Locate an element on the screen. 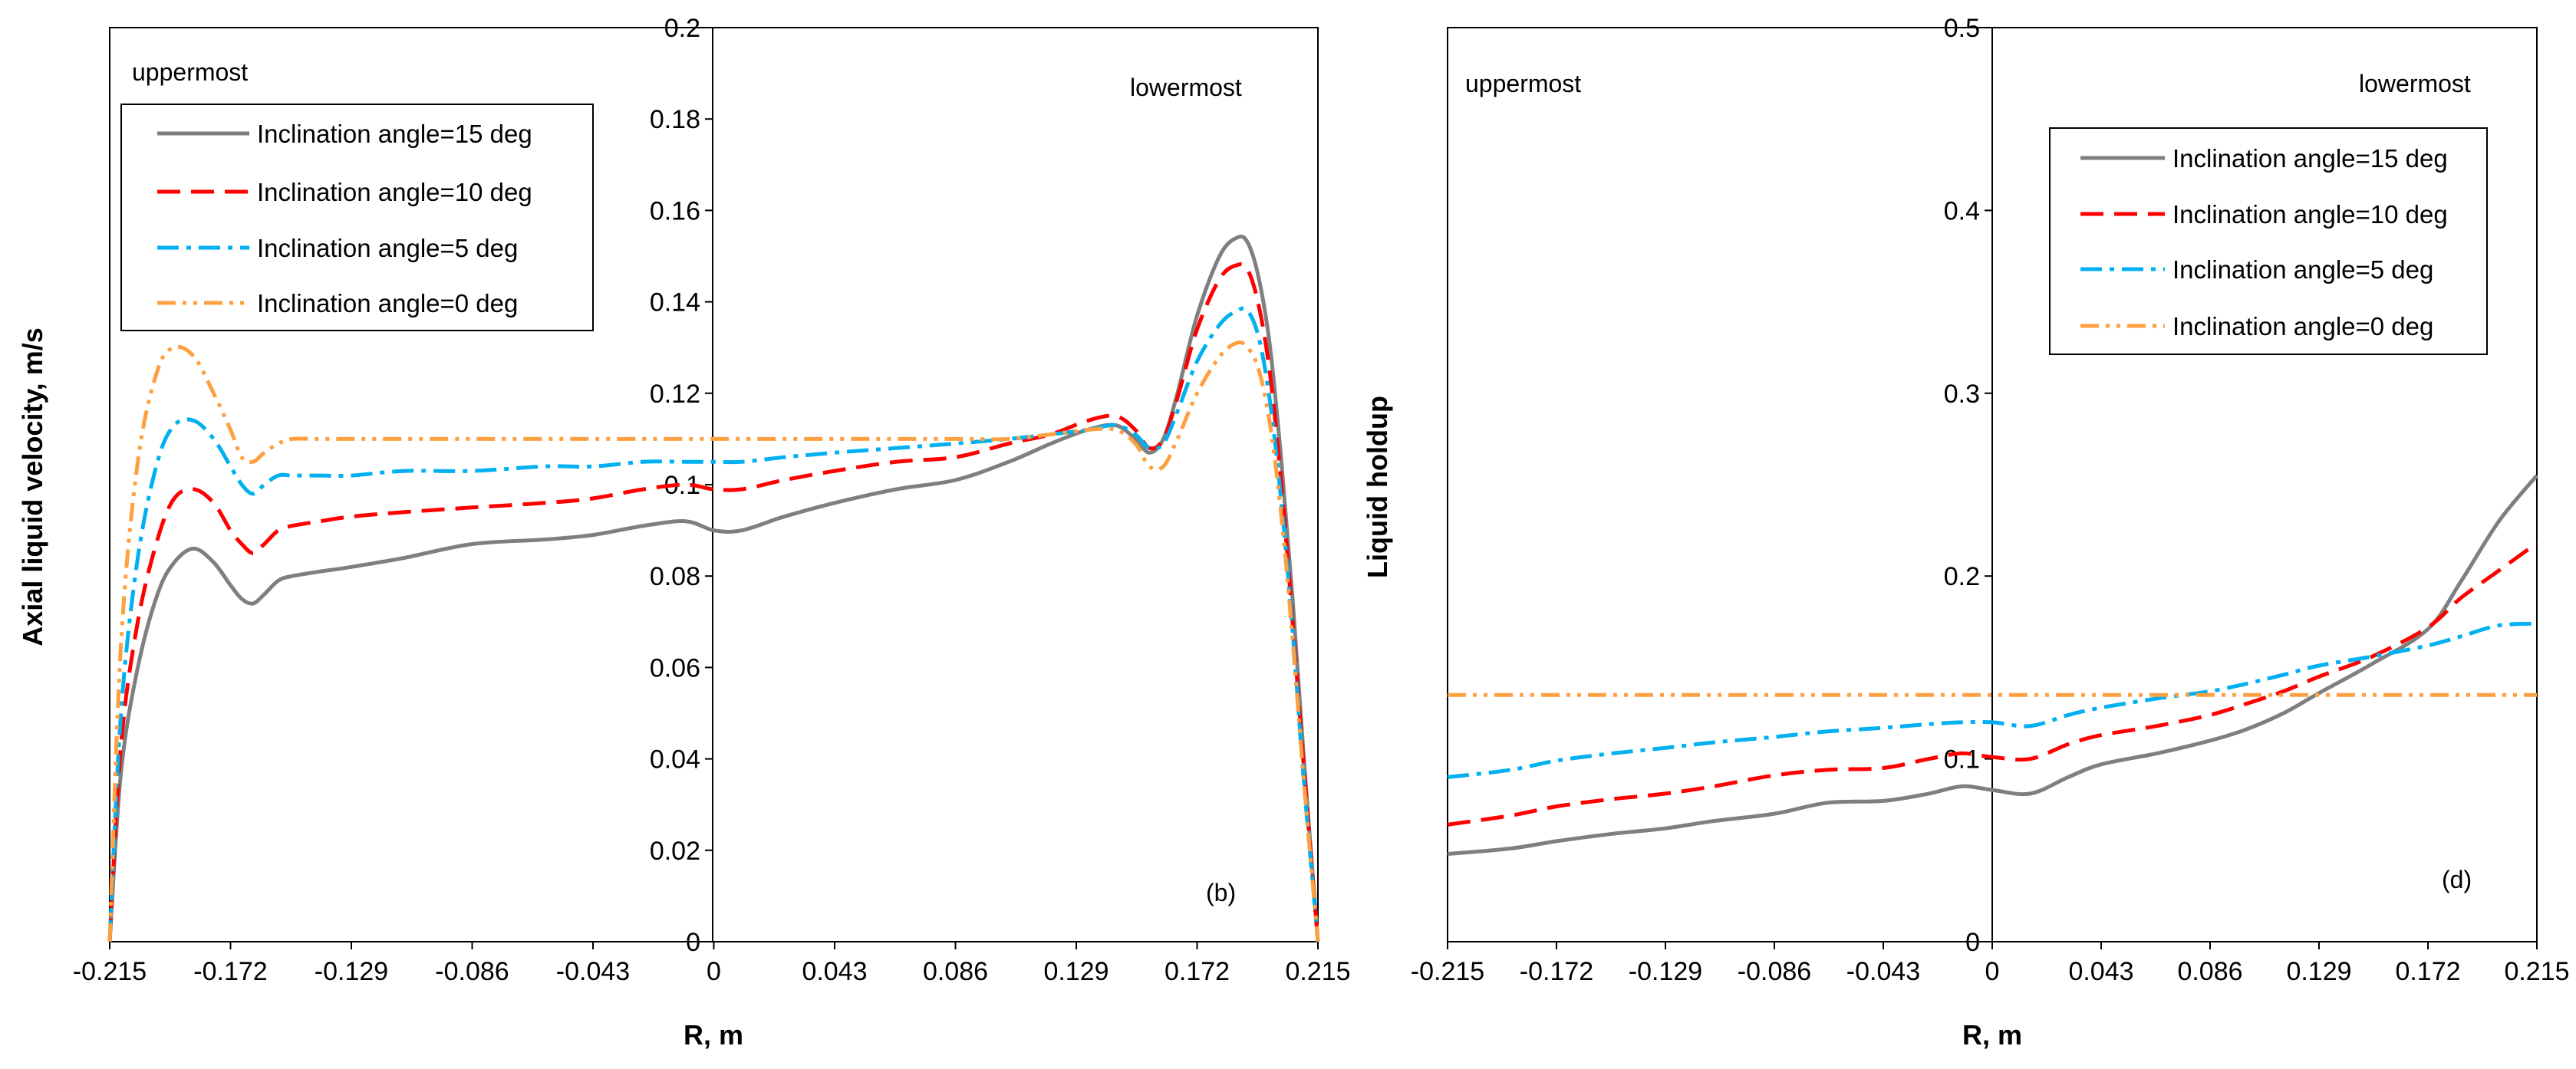 This screenshot has width=2576, height=1069. panel-label: (d) is located at coordinates (2457, 880).